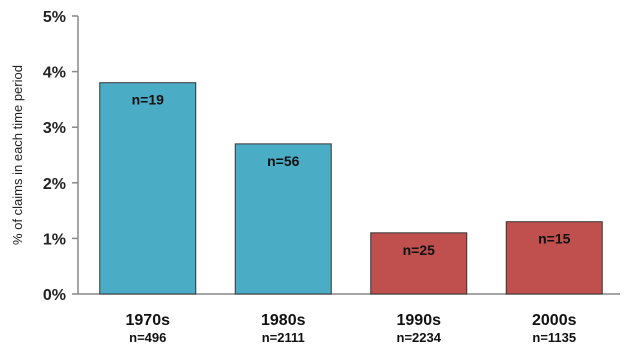 This screenshot has height=347, width=632. Describe the element at coordinates (554, 239) in the screenshot. I see `bar-data-label: n=15` at that location.